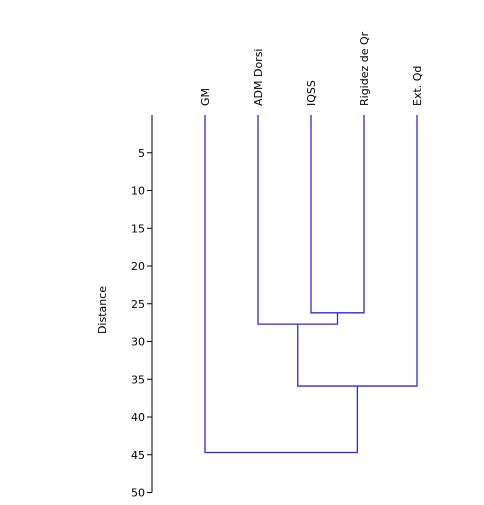 This screenshot has width=484, height=505. I want to click on y-tick-label: 35, so click(138, 379).